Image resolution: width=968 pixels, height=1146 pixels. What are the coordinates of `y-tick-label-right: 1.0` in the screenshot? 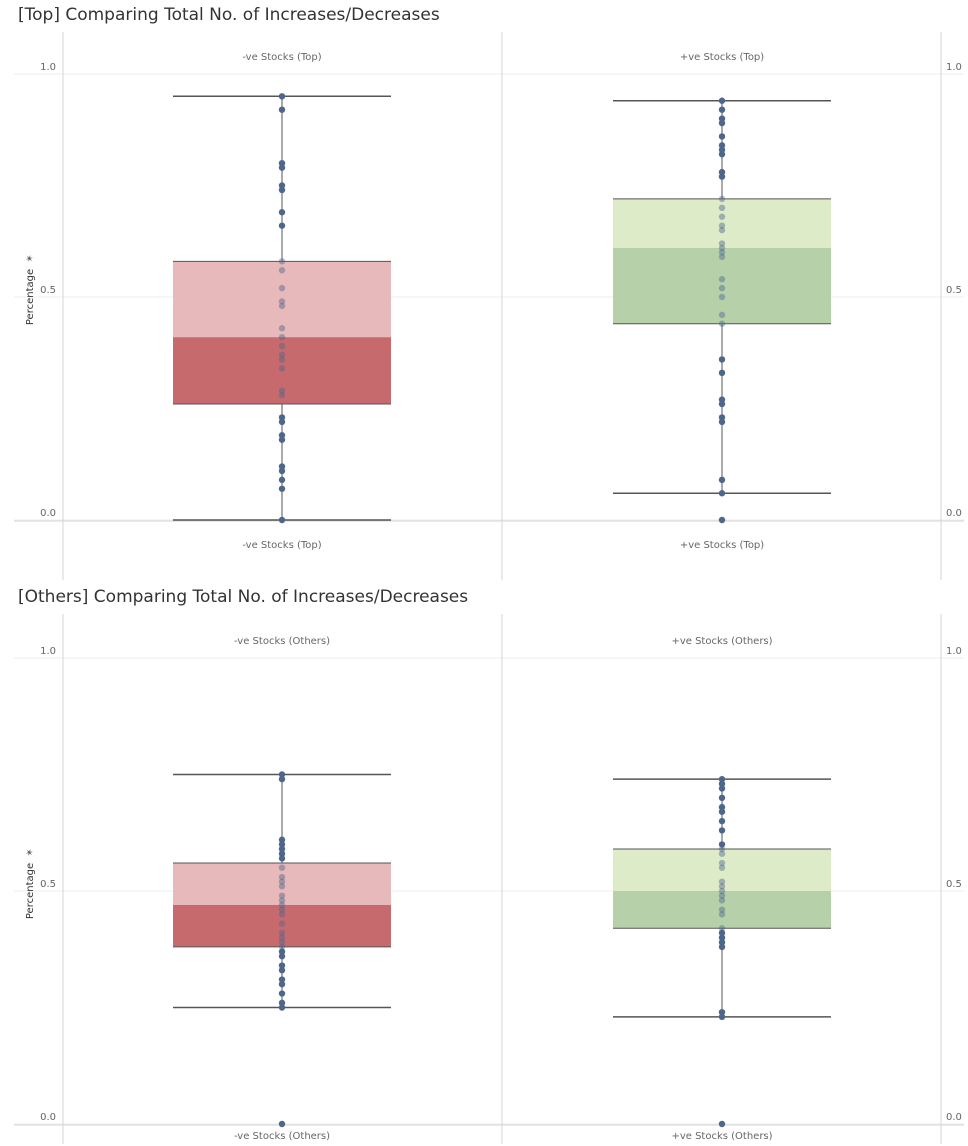 It's located at (954, 651).